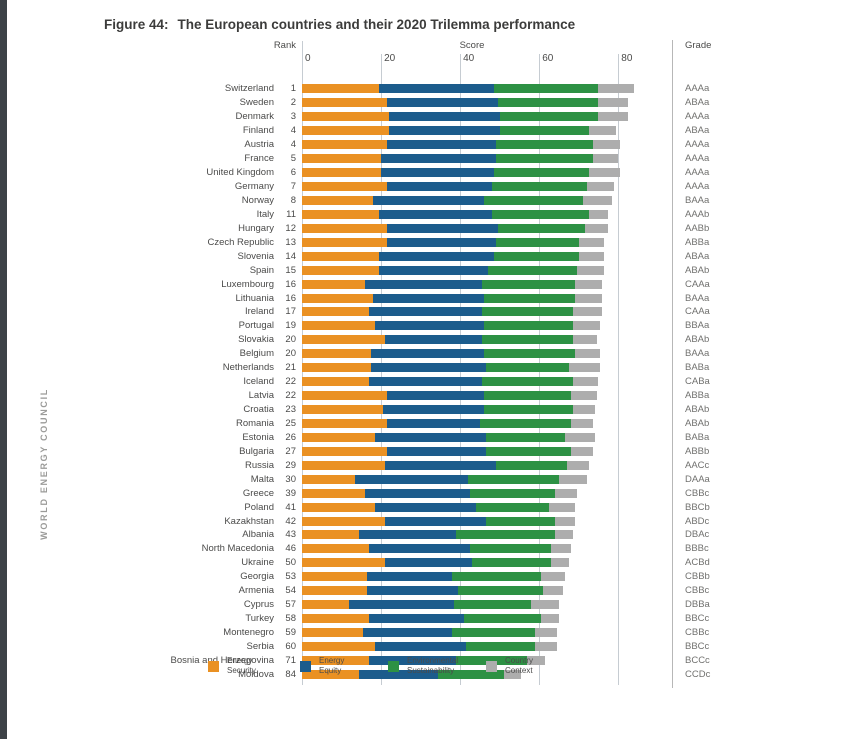 The width and height of the screenshot is (845, 739). I want to click on axis-tick-label: 60, so click(548, 58).